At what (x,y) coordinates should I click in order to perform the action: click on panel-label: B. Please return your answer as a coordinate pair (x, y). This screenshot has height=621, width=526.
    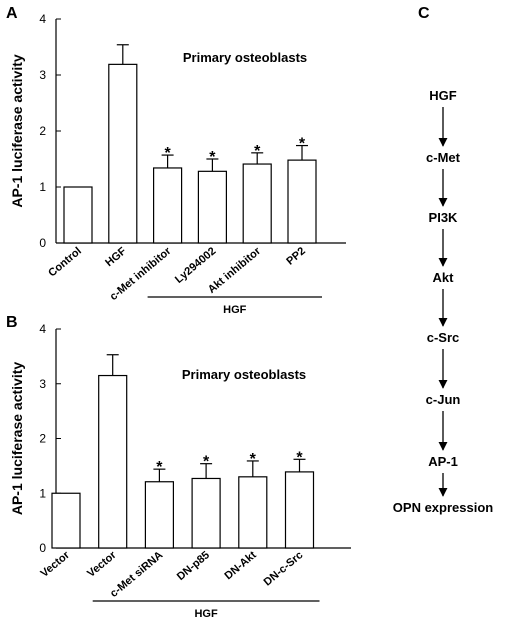
    Looking at the image, I should click on (12, 322).